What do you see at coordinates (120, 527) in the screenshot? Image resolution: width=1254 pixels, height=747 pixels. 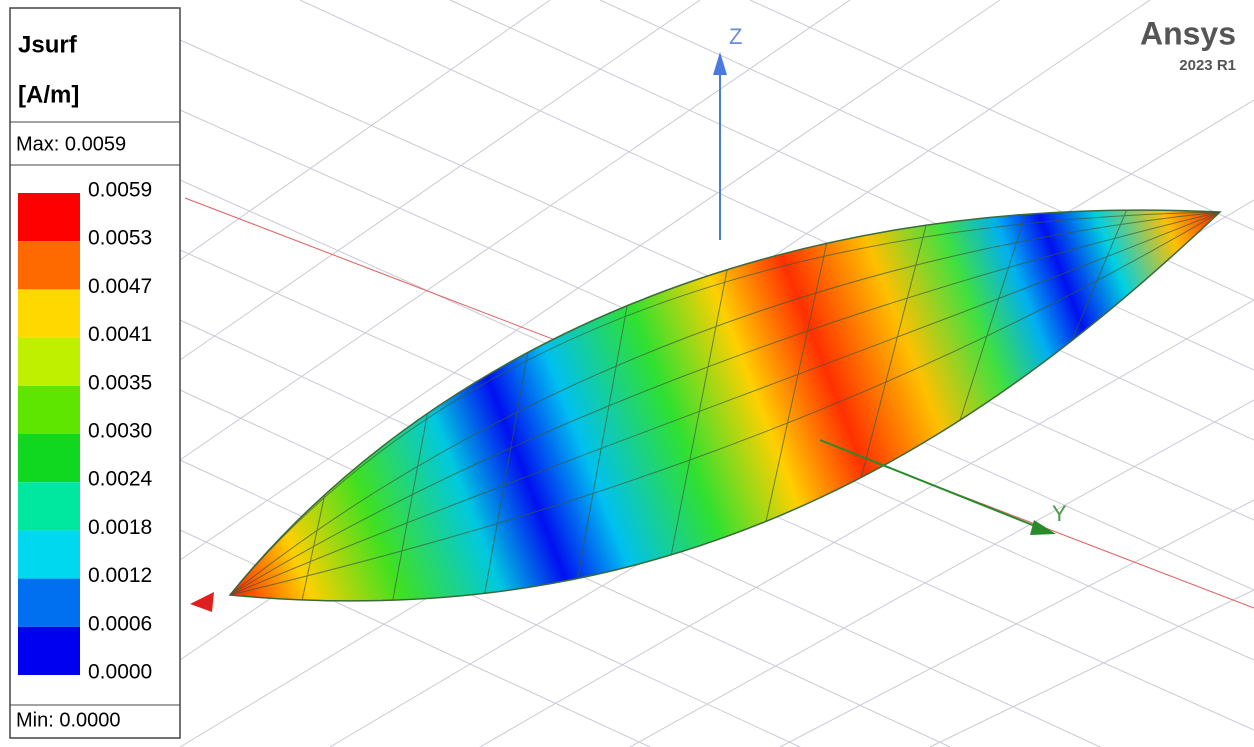 I see `scale-label: 0.0018` at bounding box center [120, 527].